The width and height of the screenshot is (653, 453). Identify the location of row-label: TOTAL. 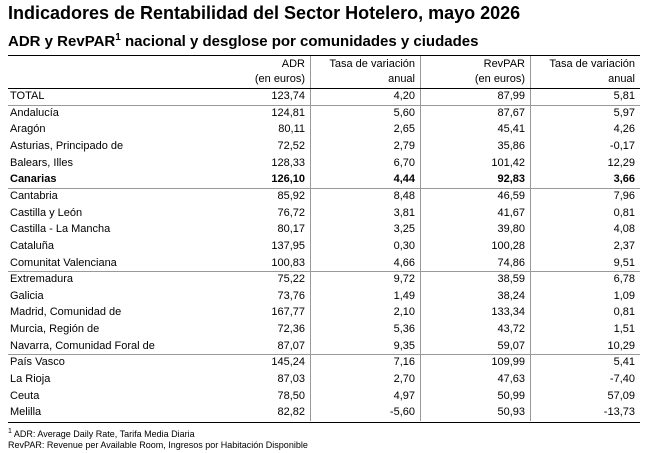
(27, 96).